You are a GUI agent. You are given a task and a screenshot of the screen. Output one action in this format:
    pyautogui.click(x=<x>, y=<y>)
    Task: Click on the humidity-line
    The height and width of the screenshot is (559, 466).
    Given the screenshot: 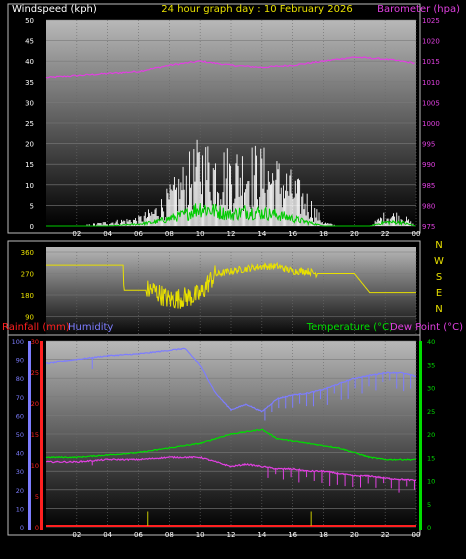 What is the action you would take?
    pyautogui.click(x=231, y=380)
    